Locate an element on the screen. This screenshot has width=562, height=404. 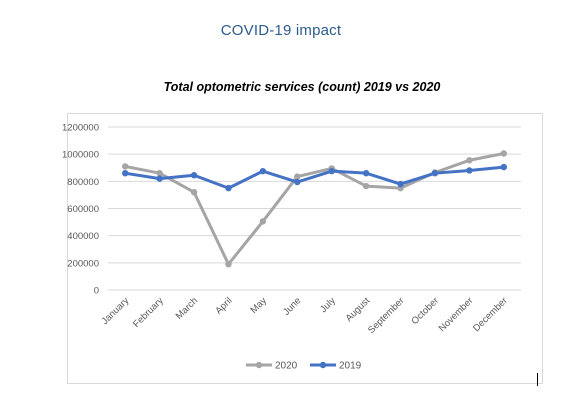
legend-marker-2020 is located at coordinates (259, 365).